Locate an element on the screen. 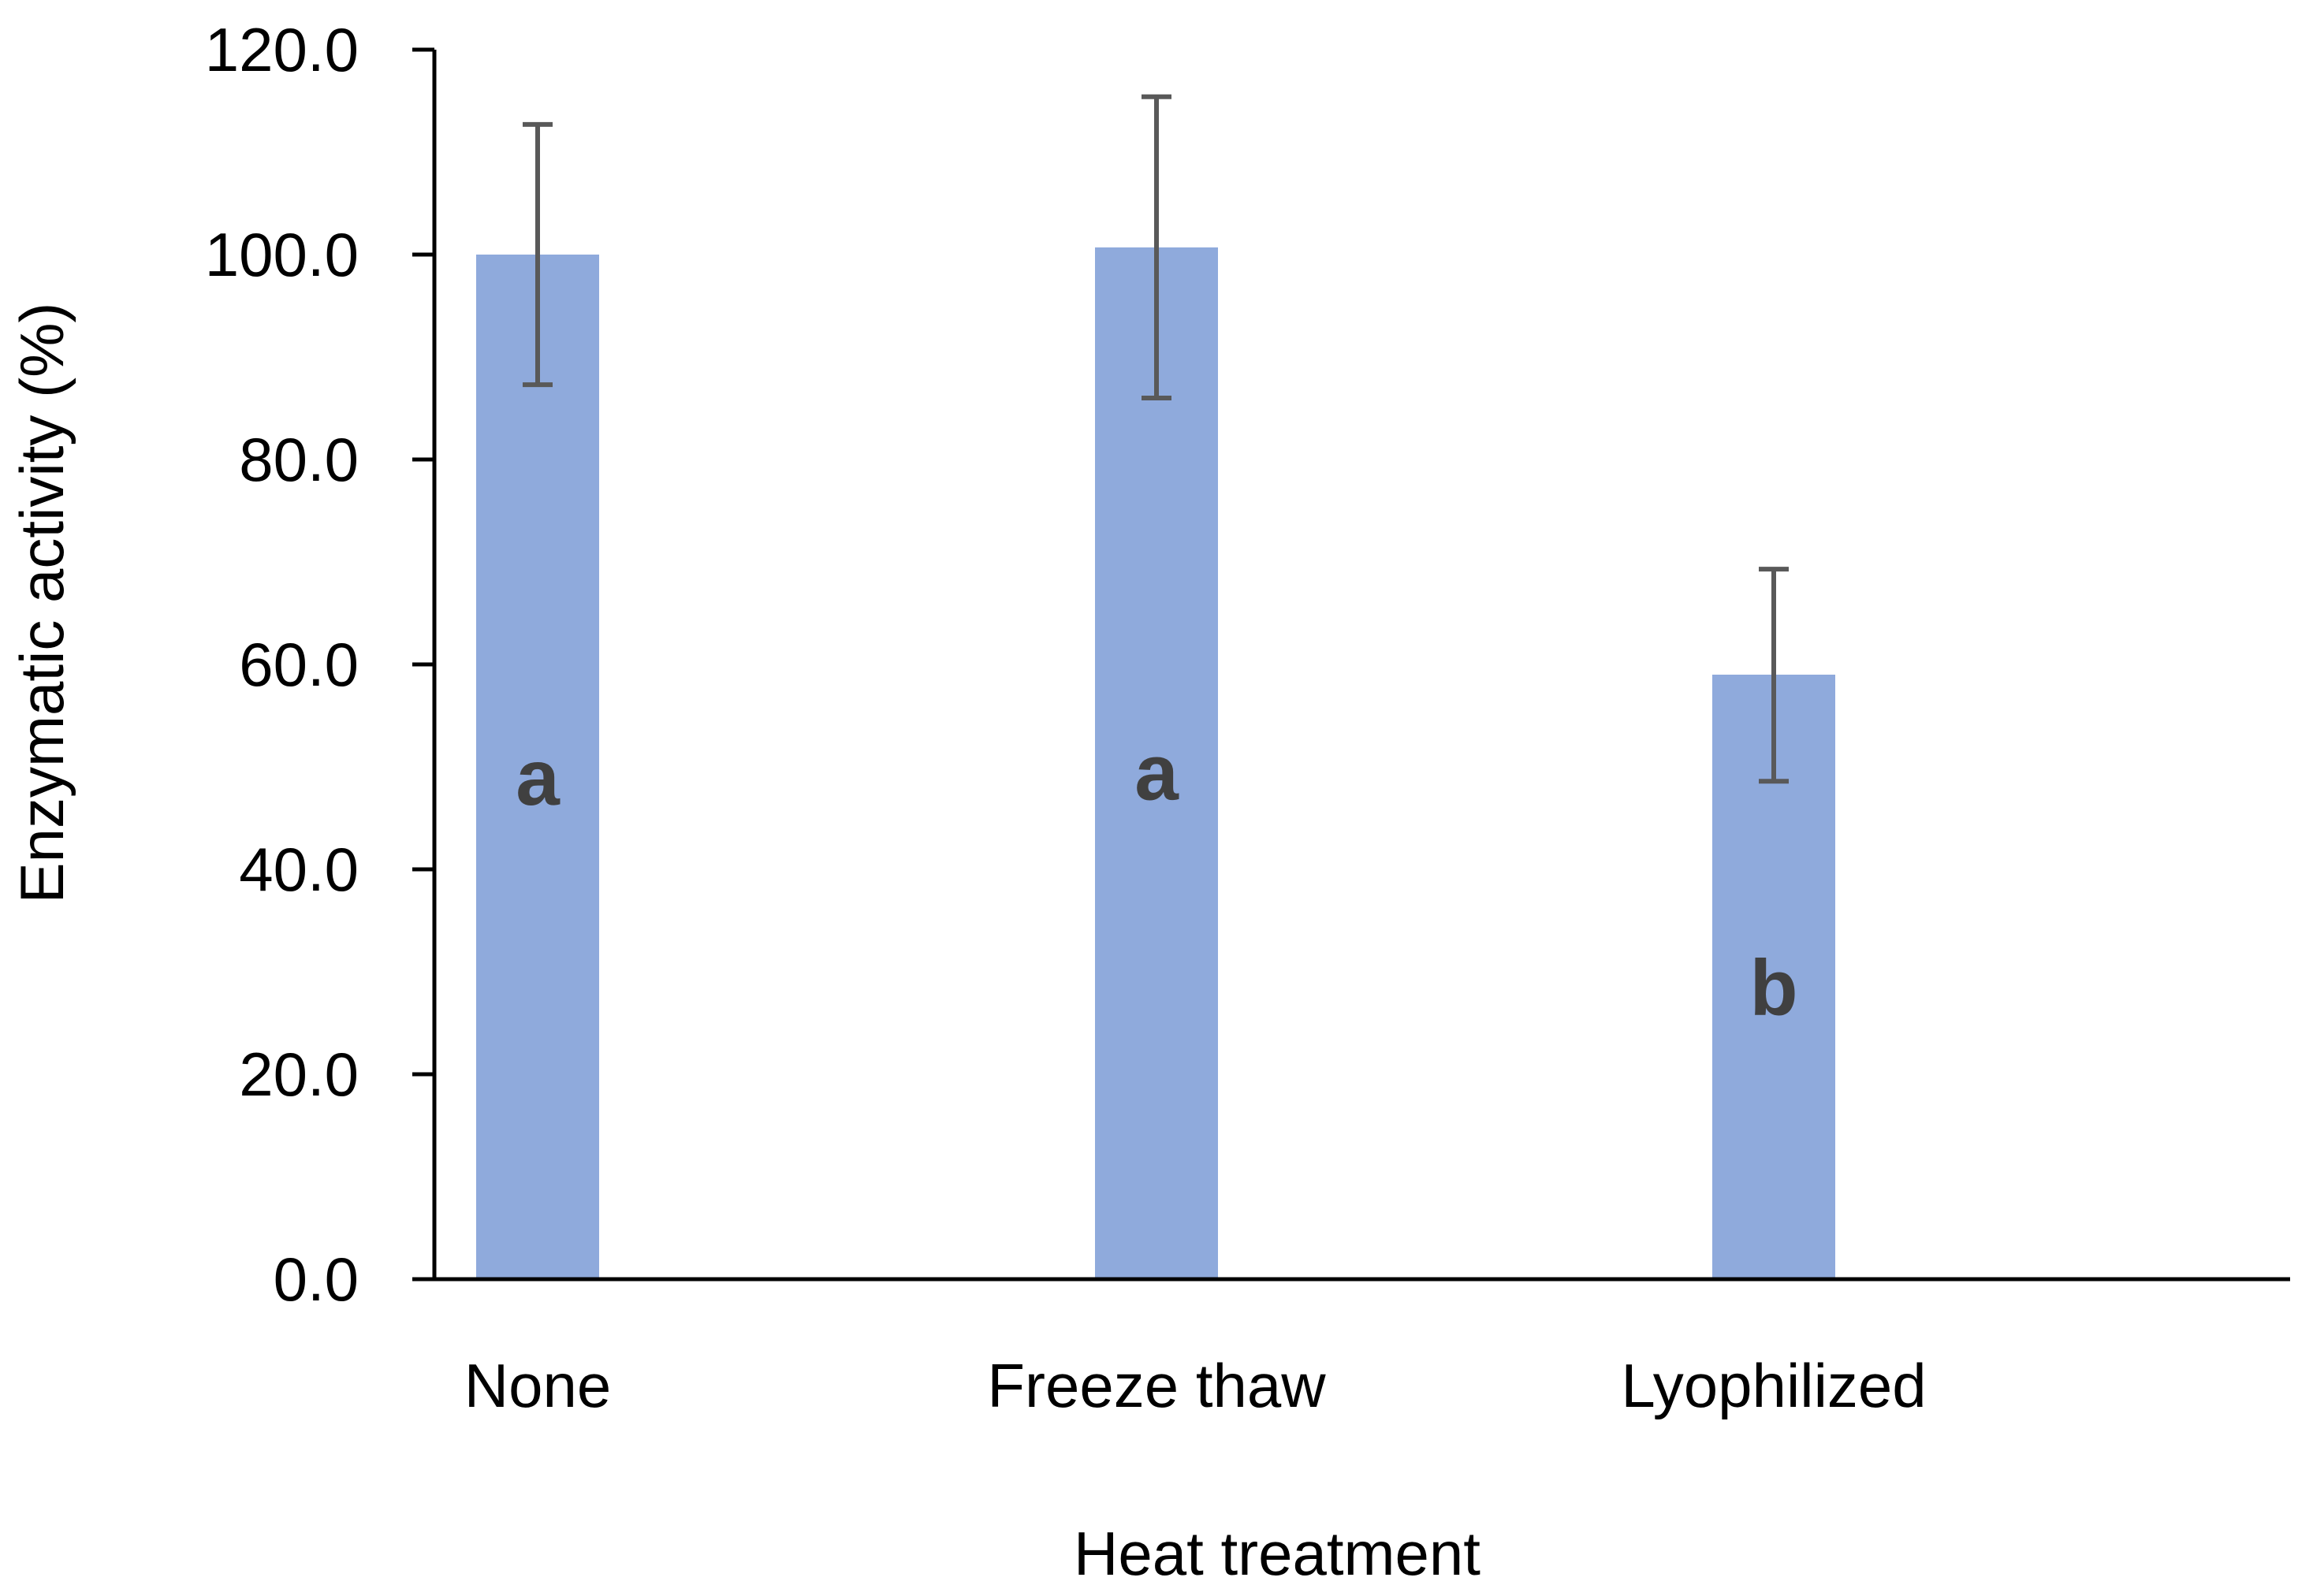  bar-freeze-thaw is located at coordinates (1156, 763).